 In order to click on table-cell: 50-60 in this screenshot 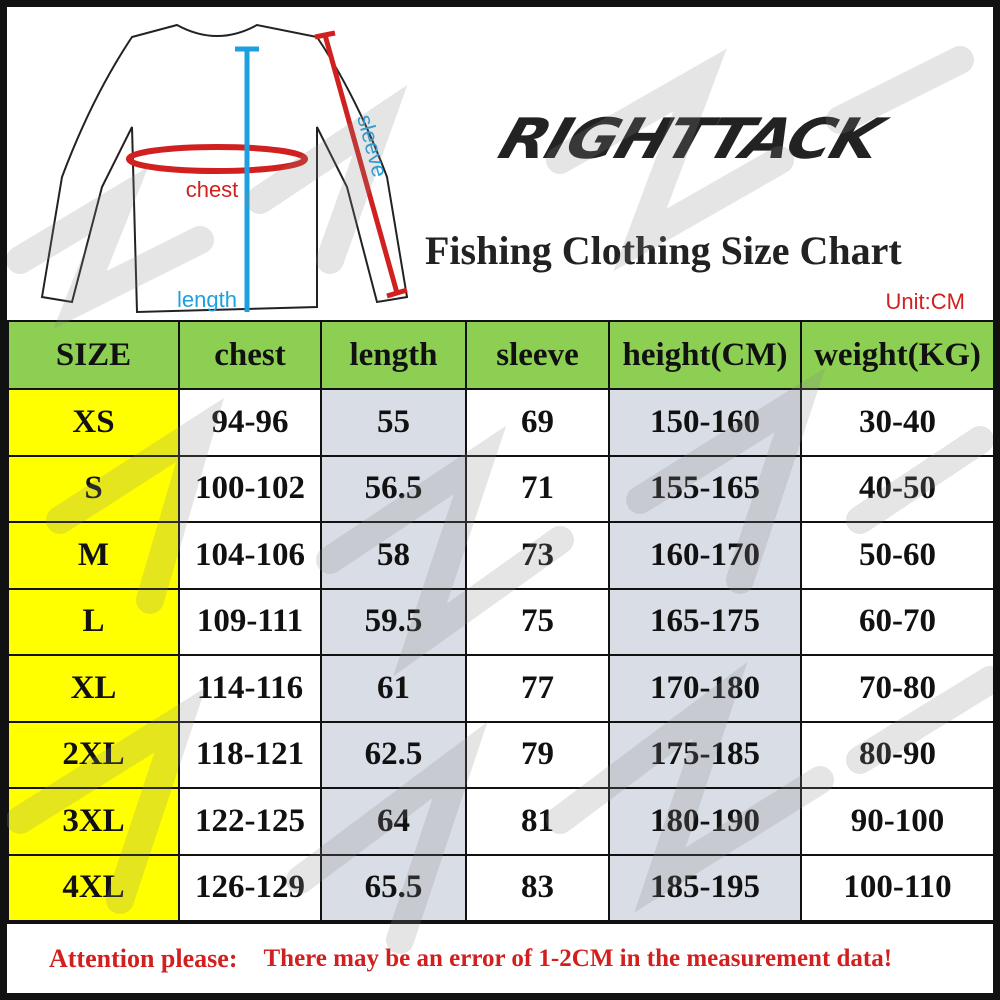, I will do `click(897, 555)`.